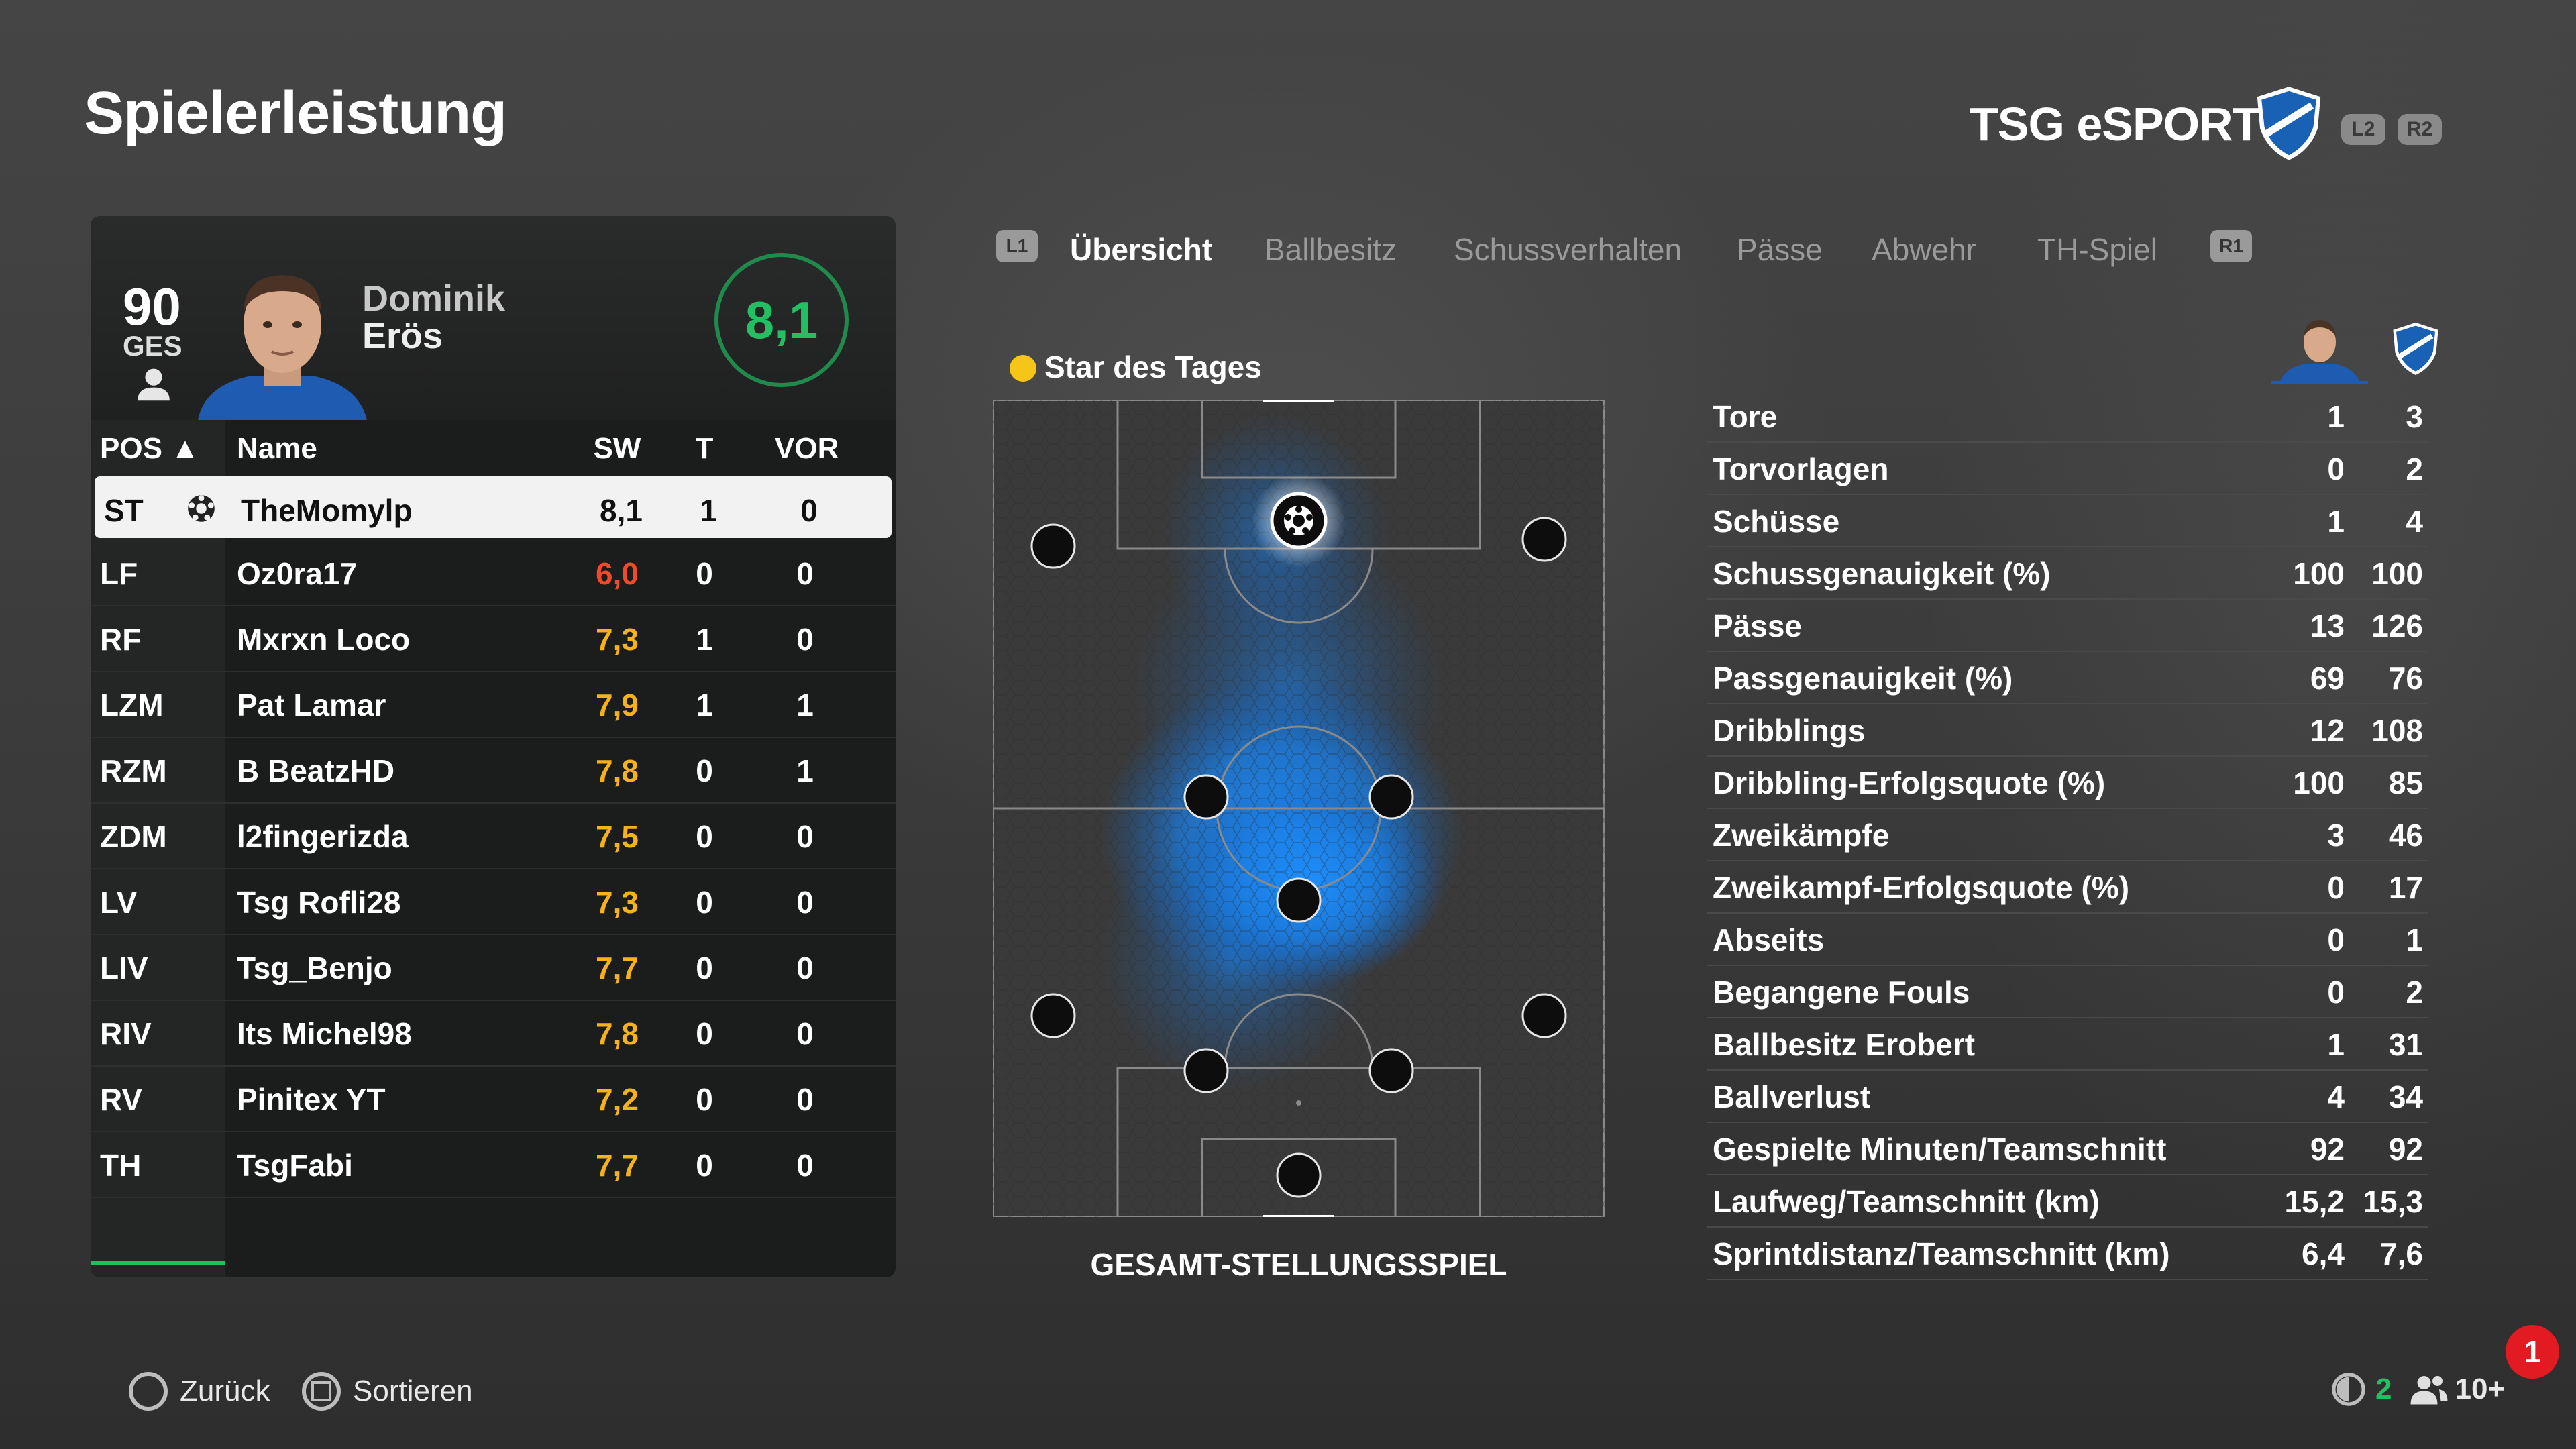 This screenshot has width=2576, height=1449. Describe the element at coordinates (1924, 249) in the screenshot. I see `tab-4: Abwehr` at that location.